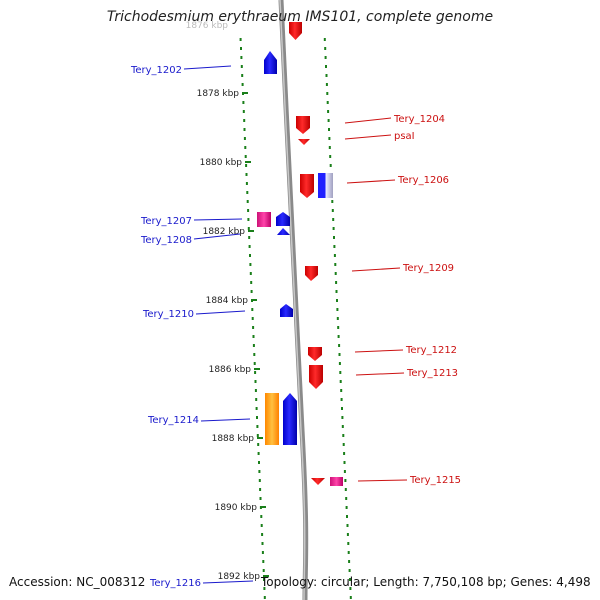  I want to click on gene-label-tery-1213: Tery_1213, so click(432, 373).